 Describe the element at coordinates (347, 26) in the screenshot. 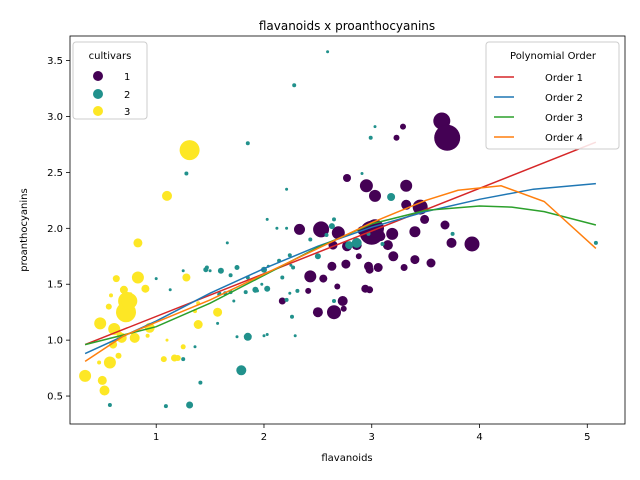

I see `chart-title: flavanoids x proanthocyanins` at that location.